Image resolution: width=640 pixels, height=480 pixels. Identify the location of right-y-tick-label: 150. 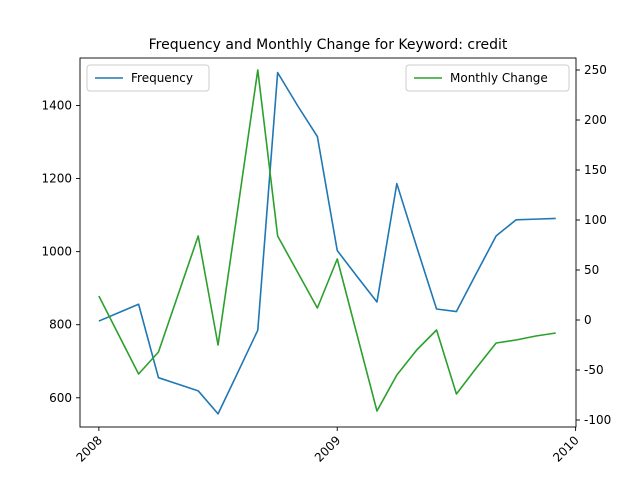
(595, 170).